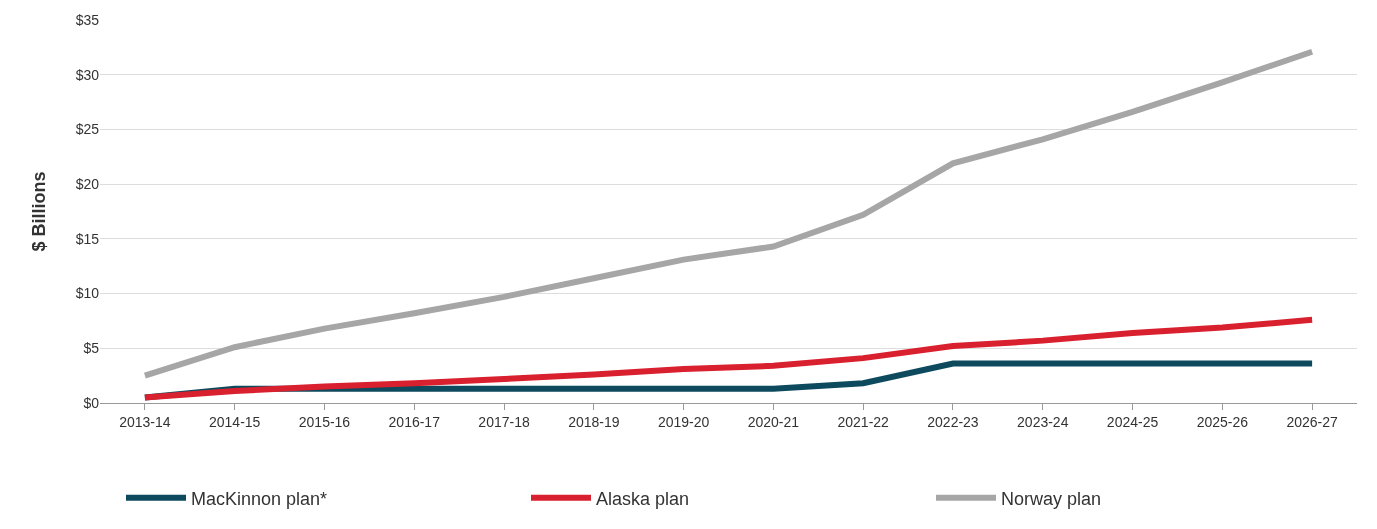 The height and width of the screenshot is (529, 1377). I want to click on x-tick-label: 2017-18, so click(504, 421).